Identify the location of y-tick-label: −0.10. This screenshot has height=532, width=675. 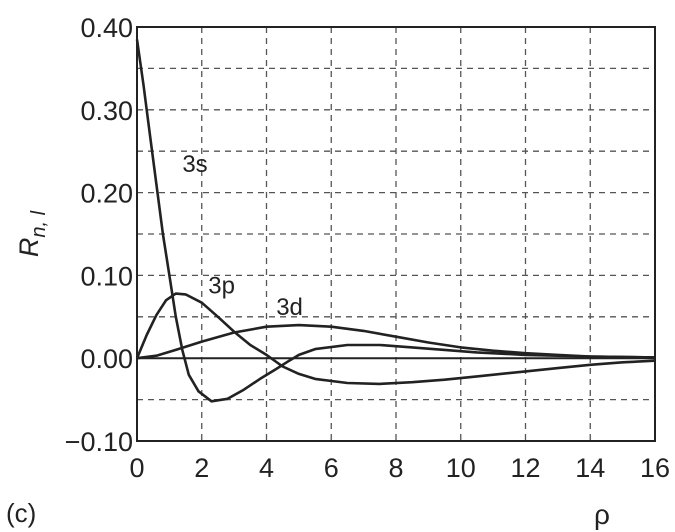
(99, 442).